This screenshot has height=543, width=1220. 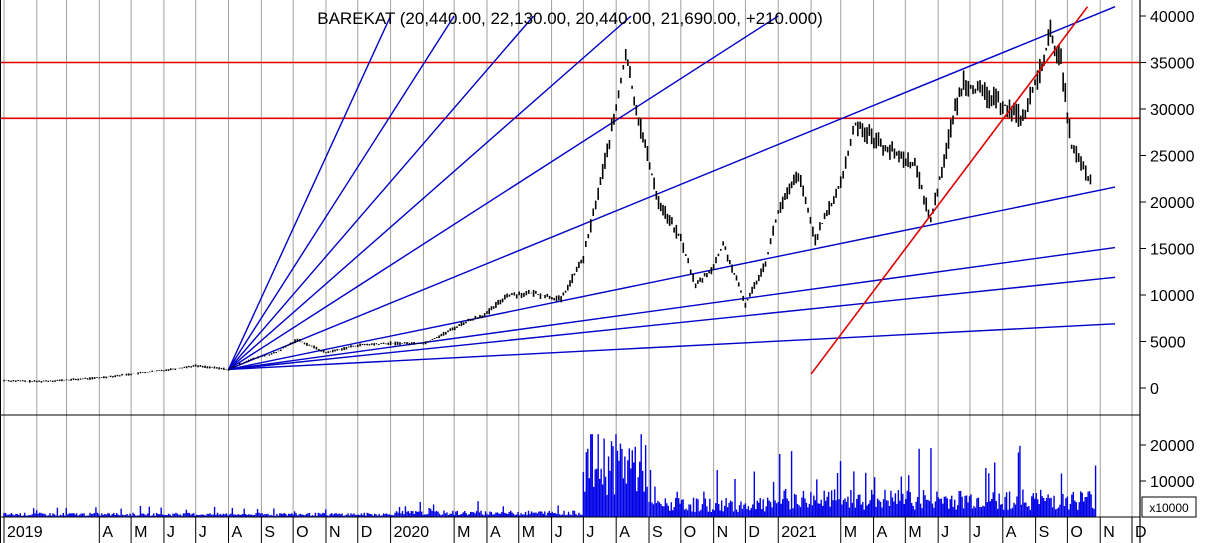 What do you see at coordinates (850, 532) in the screenshot?
I see `xtick-label-22: M` at bounding box center [850, 532].